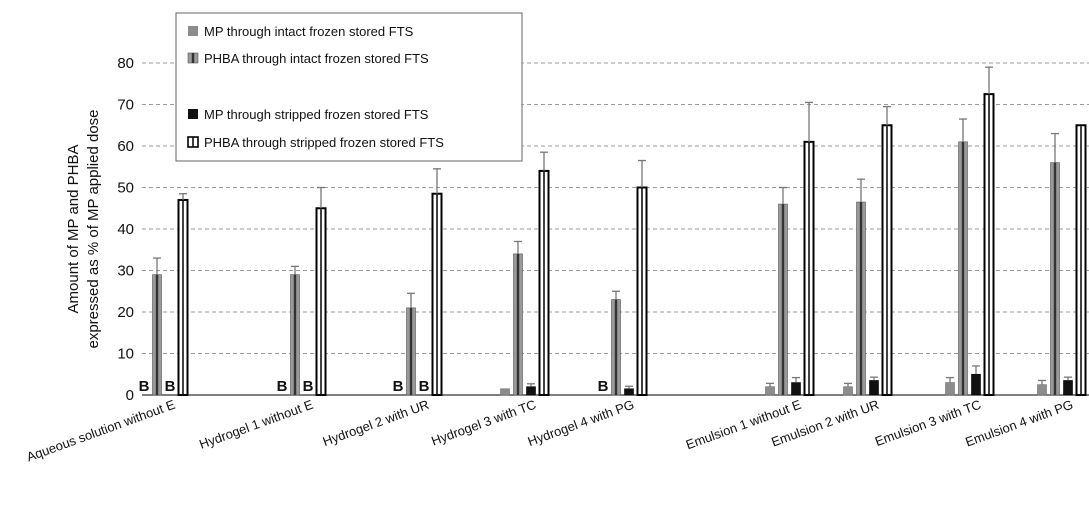  I want to click on legend-box, so click(349, 87).